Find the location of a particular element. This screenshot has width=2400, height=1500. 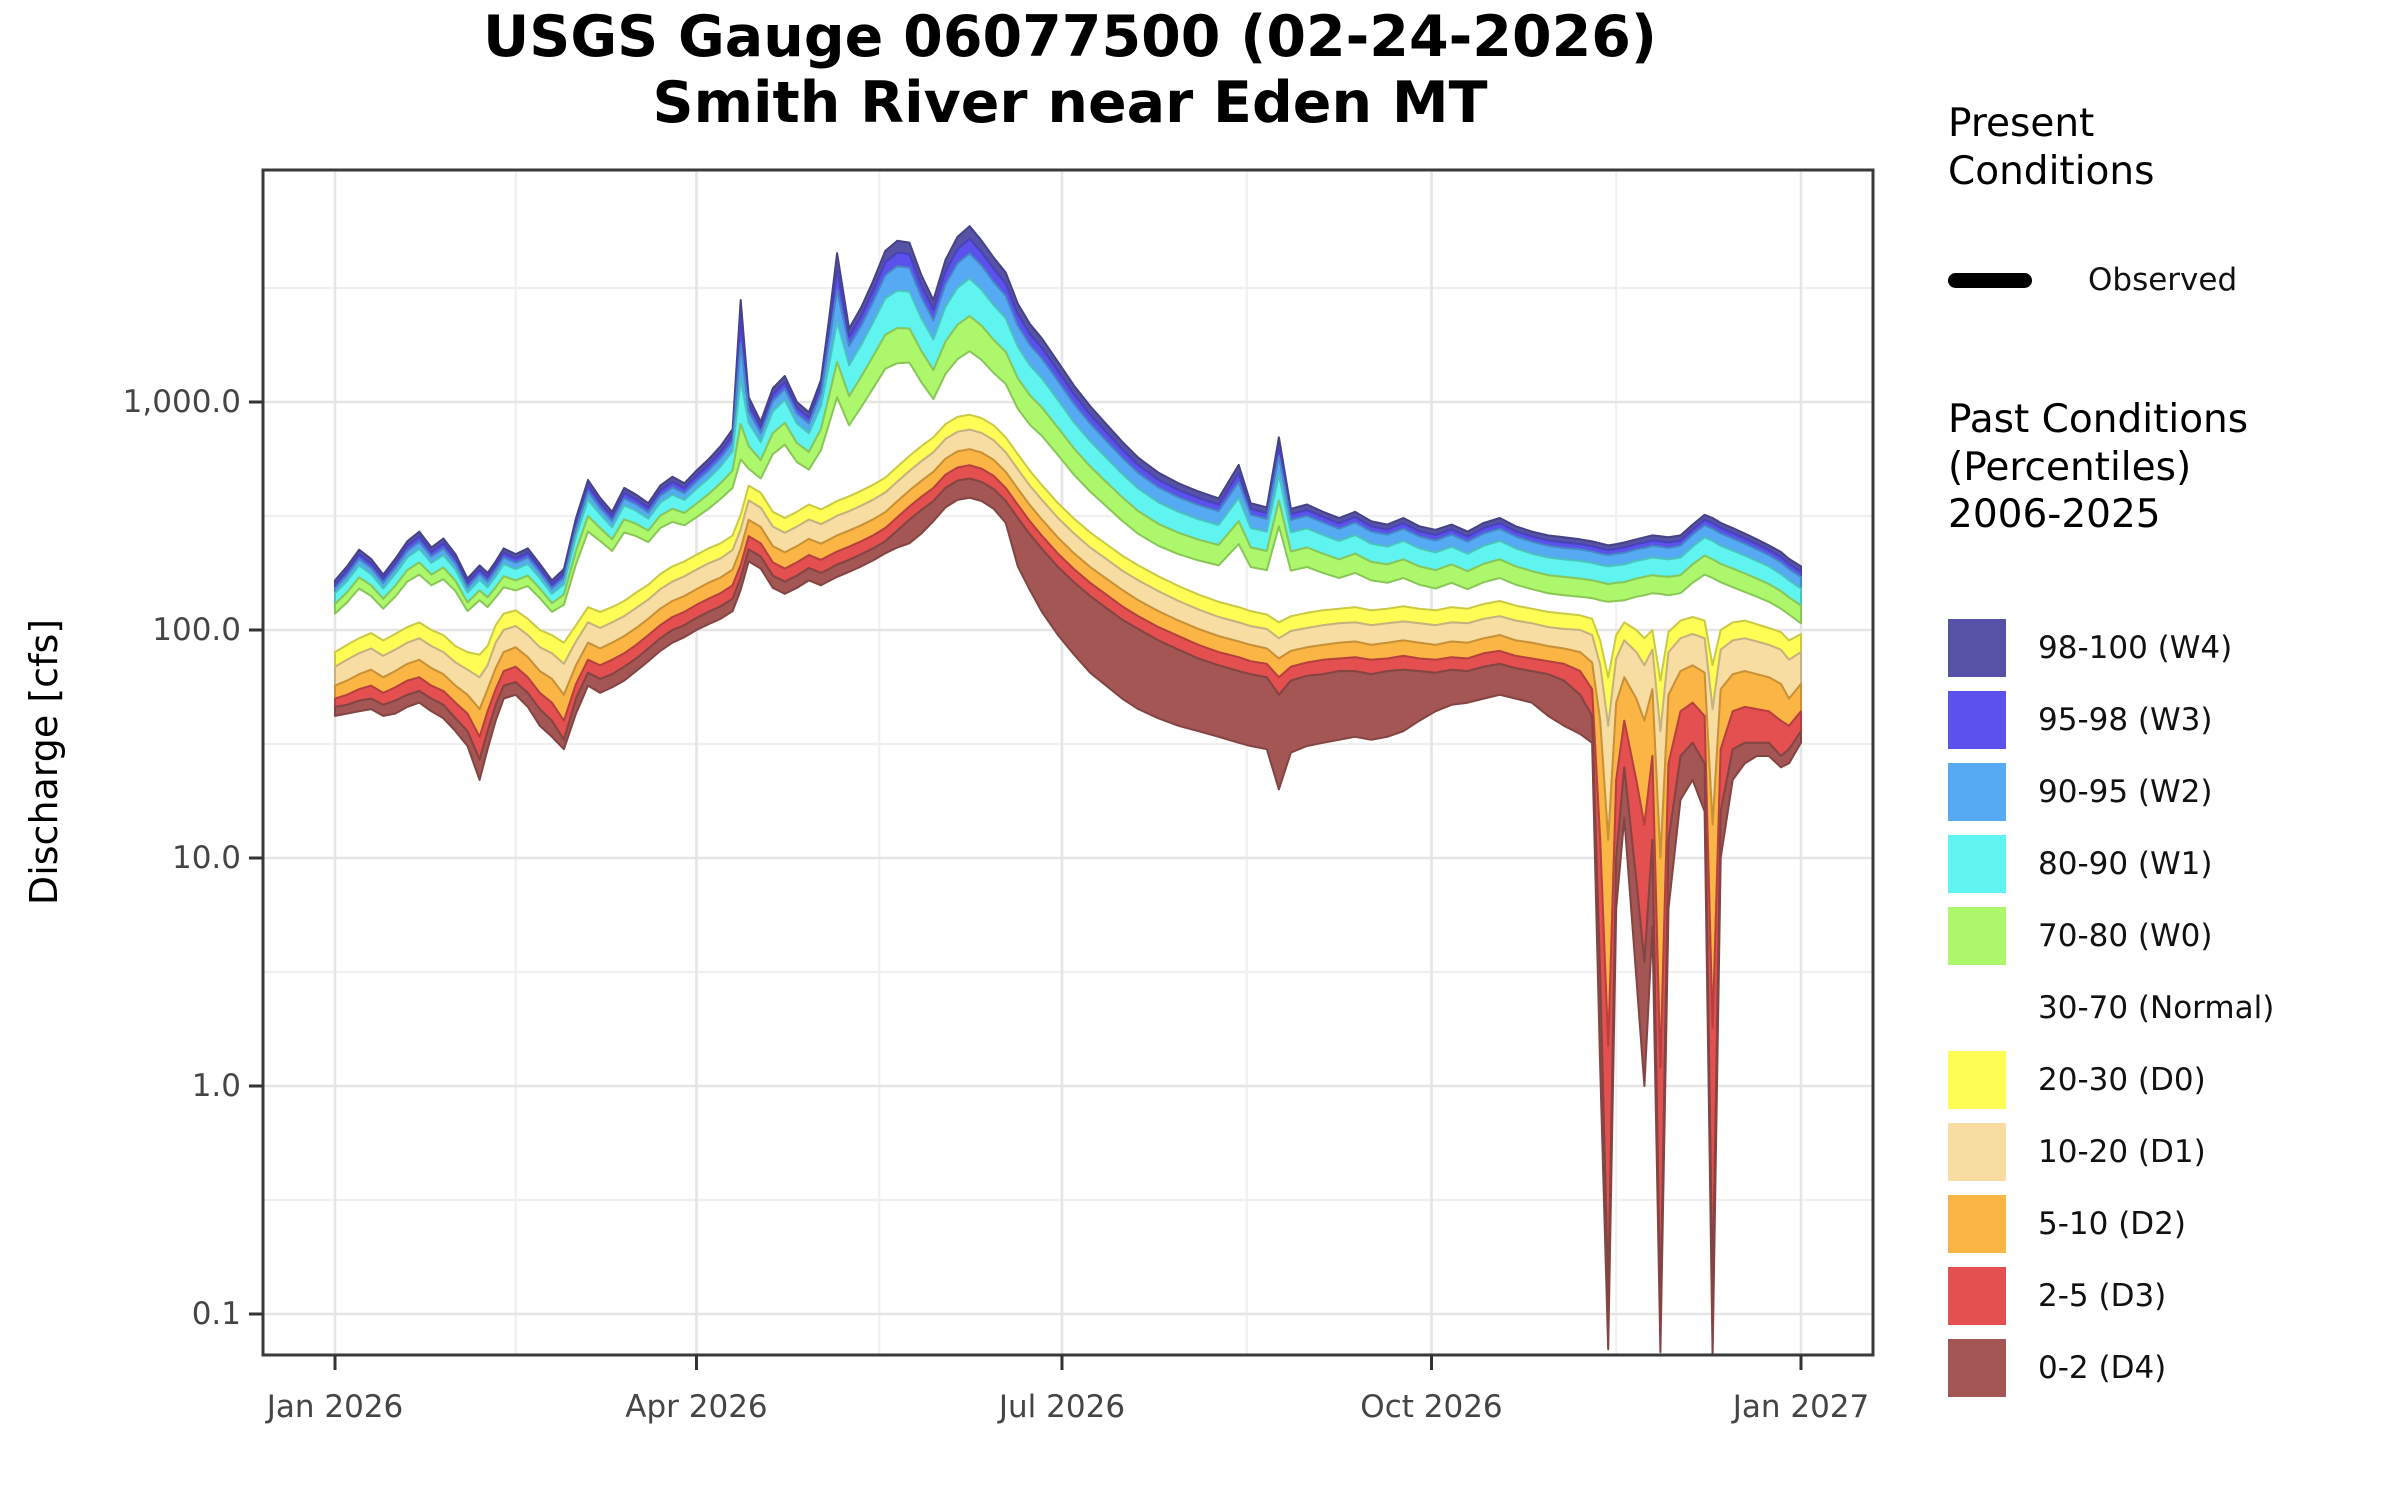

legend-item: 90-95 (W2) is located at coordinates (2111, 792).